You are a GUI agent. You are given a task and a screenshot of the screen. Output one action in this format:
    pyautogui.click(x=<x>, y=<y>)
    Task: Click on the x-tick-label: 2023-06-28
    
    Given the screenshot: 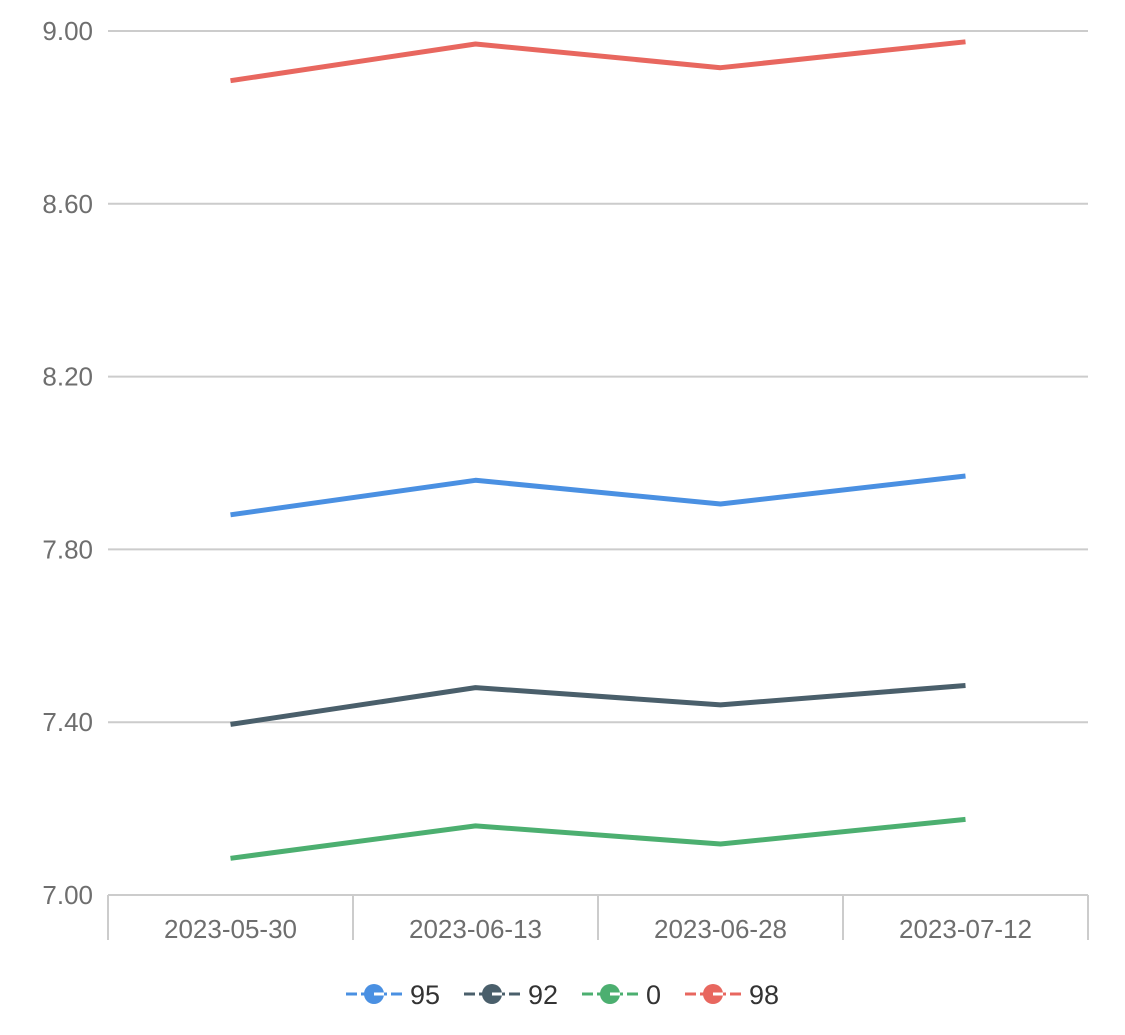 What is the action you would take?
    pyautogui.click(x=720, y=929)
    